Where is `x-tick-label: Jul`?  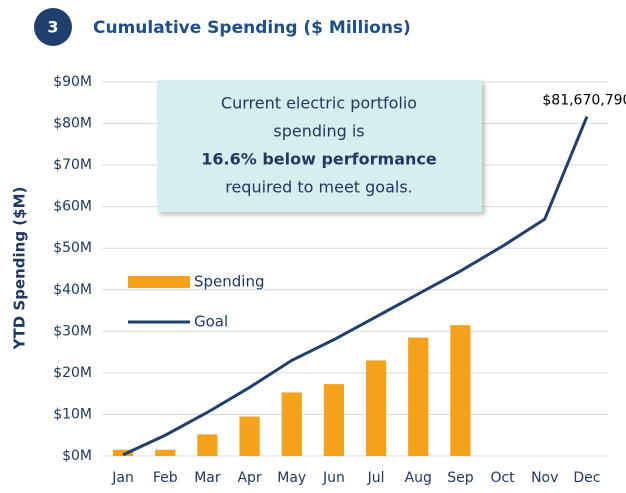
x-tick-label: Jul is located at coordinates (376, 478).